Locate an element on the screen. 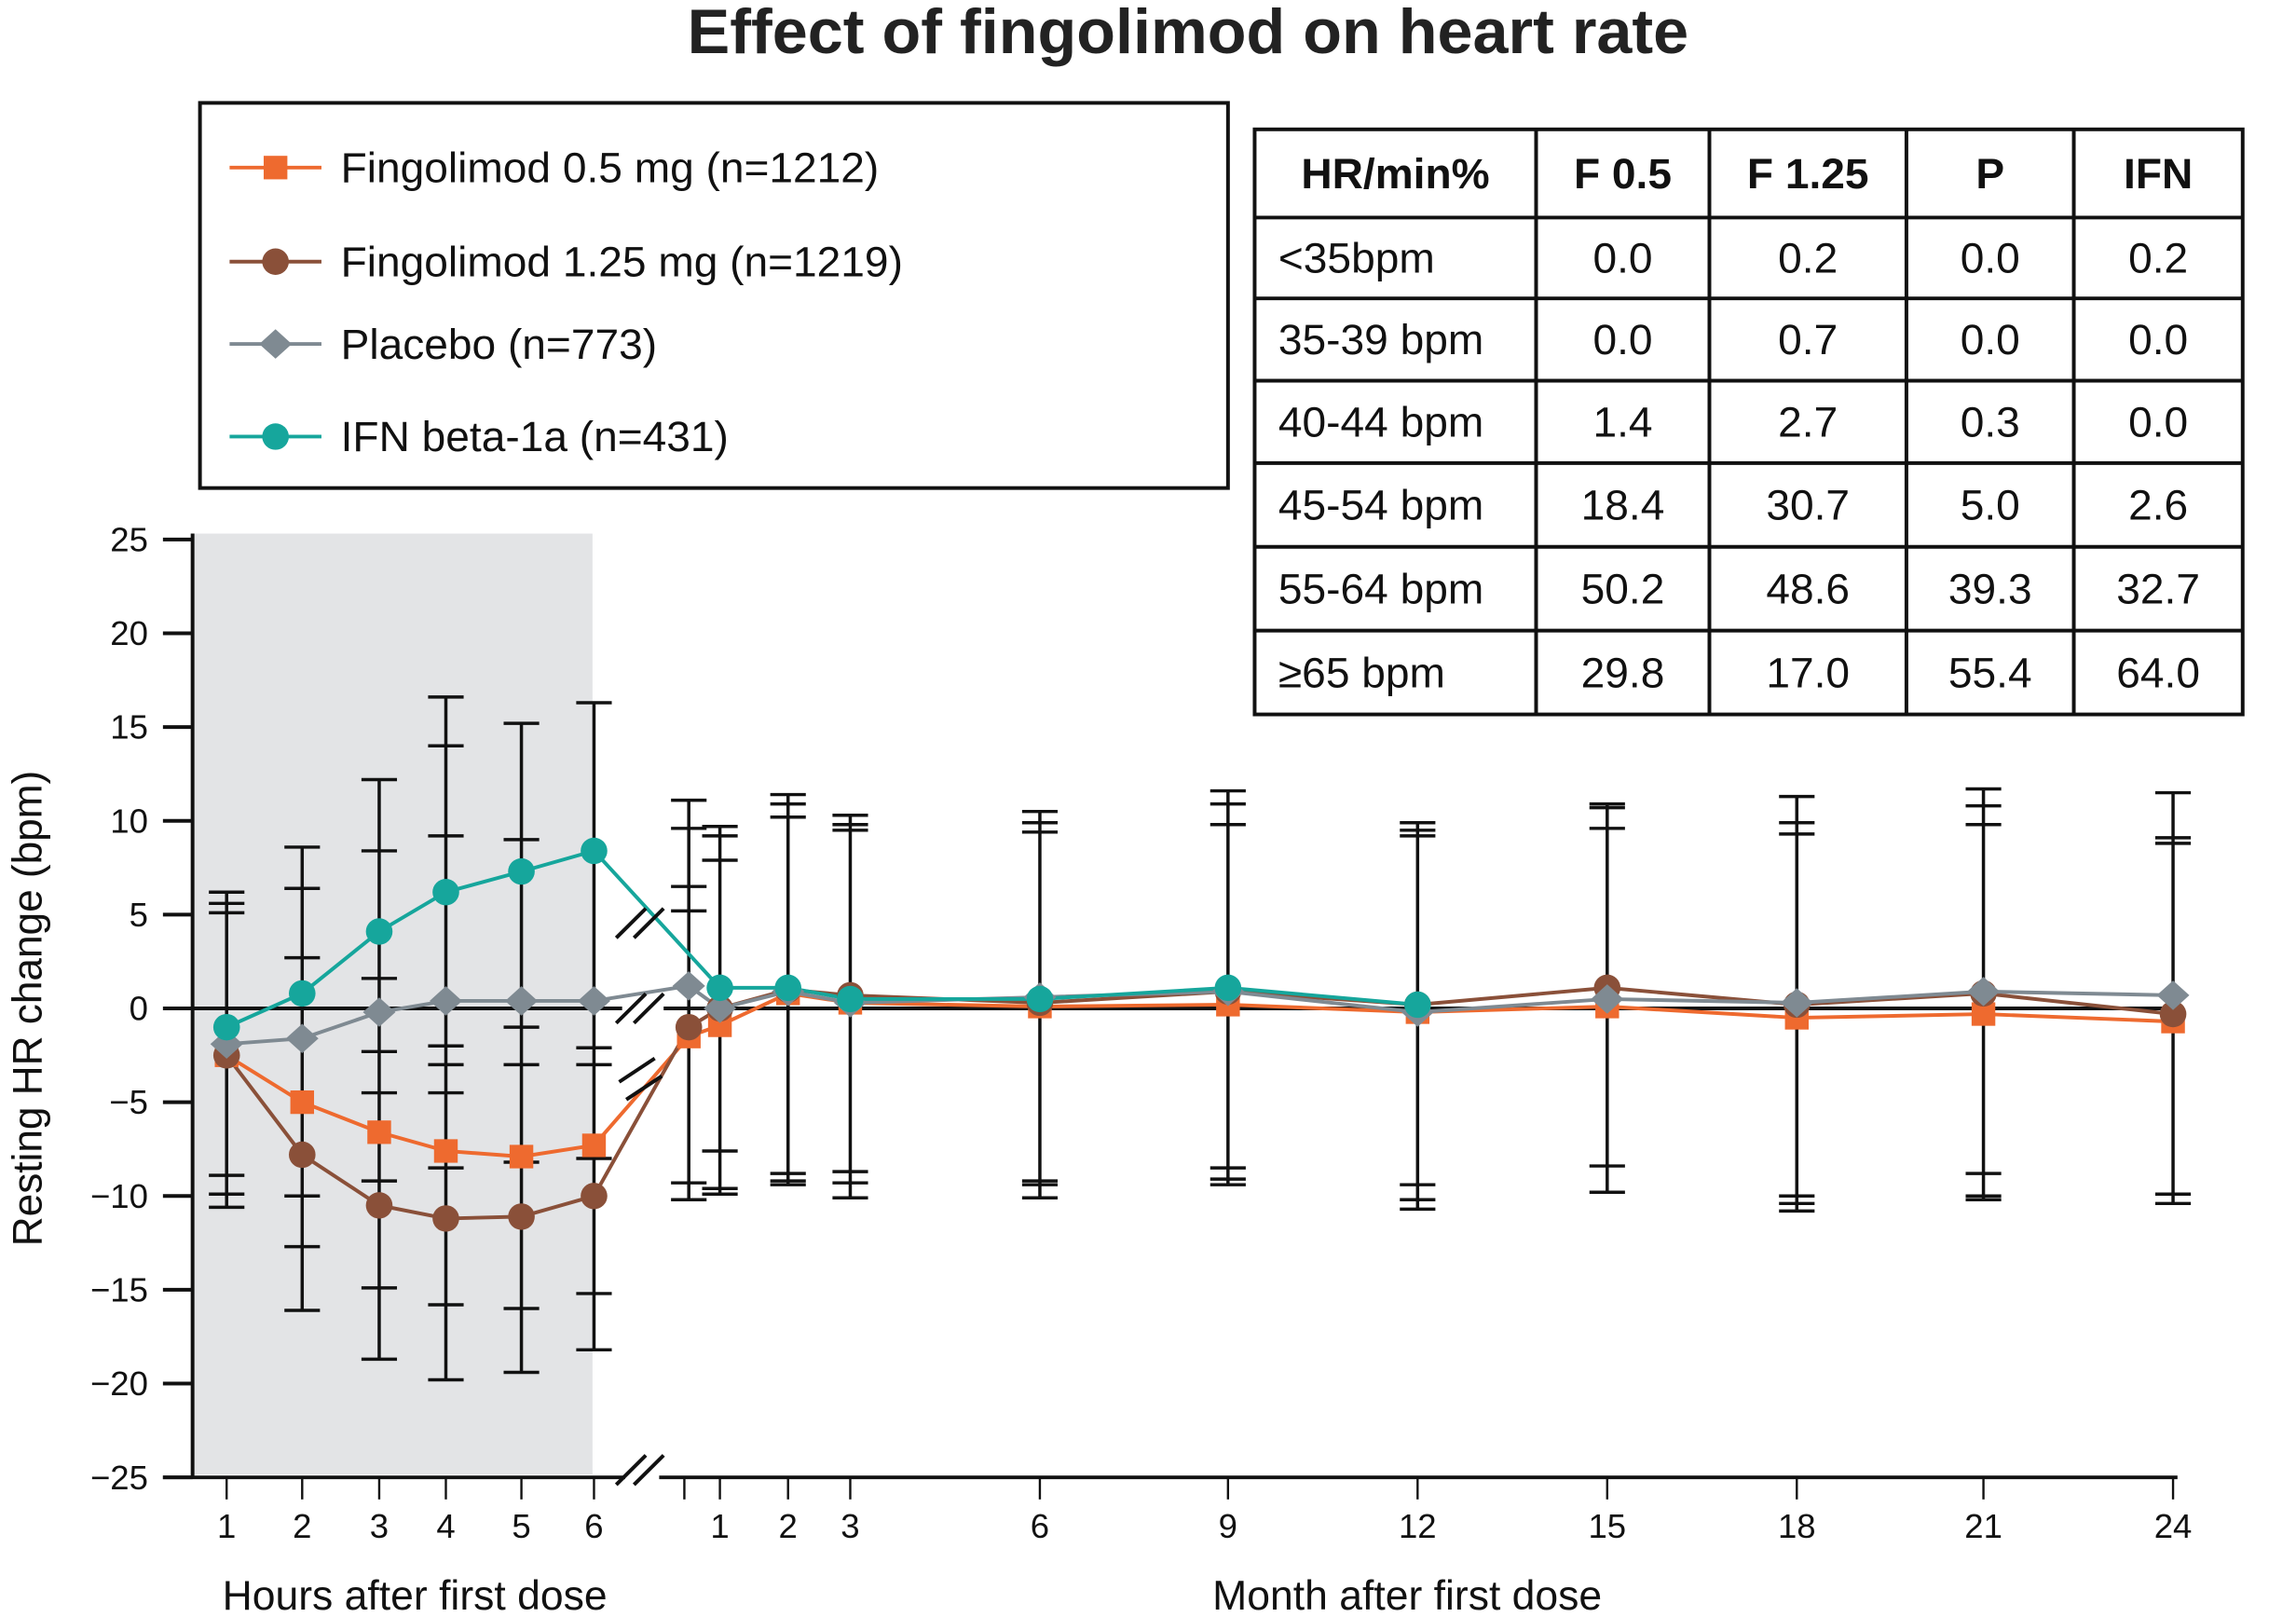 This screenshot has height=1617, width=2296. table-row-label: 45-54 bpm is located at coordinates (1380, 505).